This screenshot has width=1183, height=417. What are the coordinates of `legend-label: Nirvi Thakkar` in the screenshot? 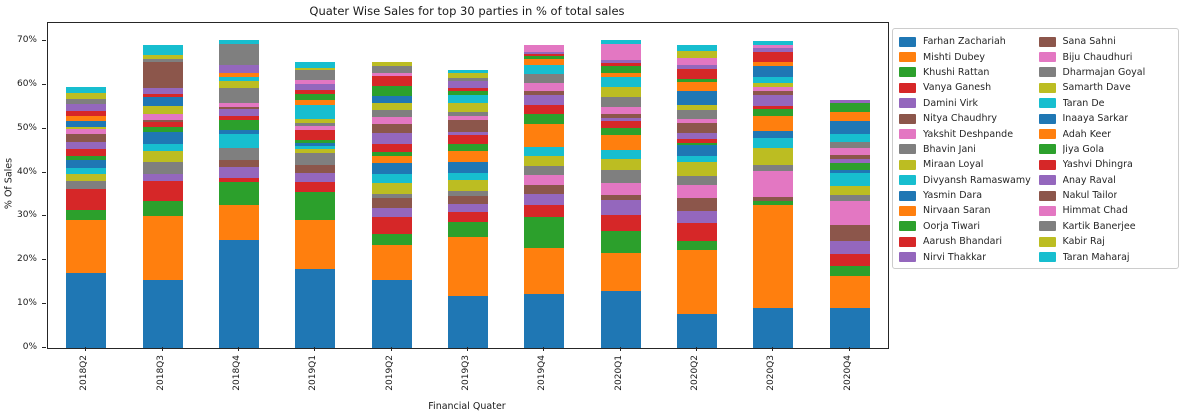 It's located at (955, 257).